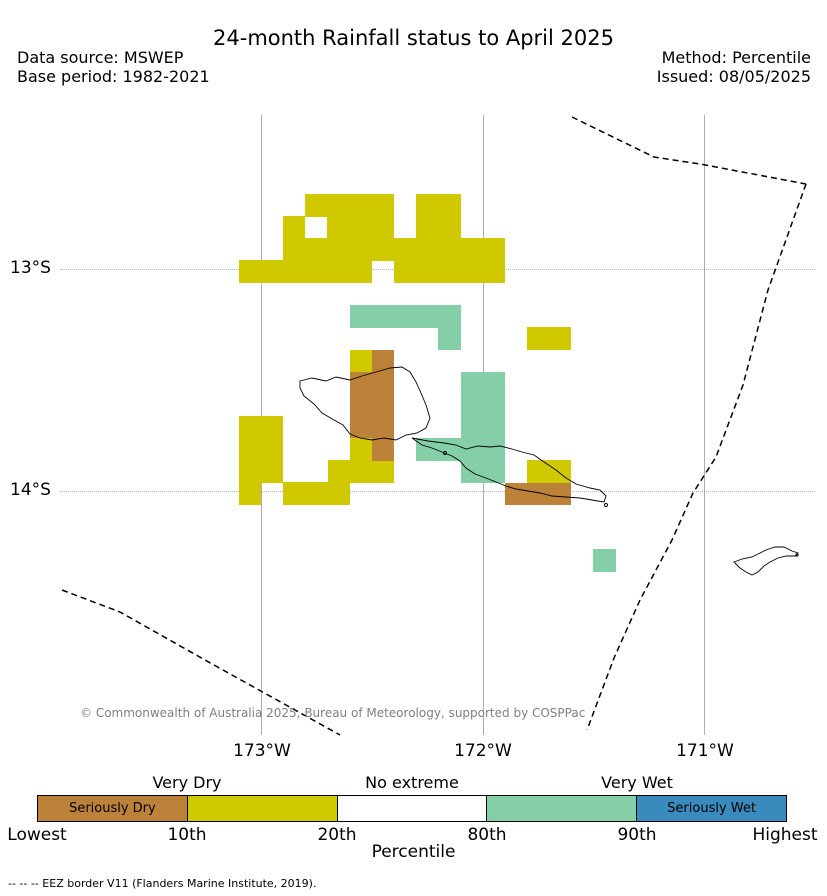 This screenshot has height=896, width=827. I want to click on legend-category-no-extreme: No extreme, so click(412, 782).